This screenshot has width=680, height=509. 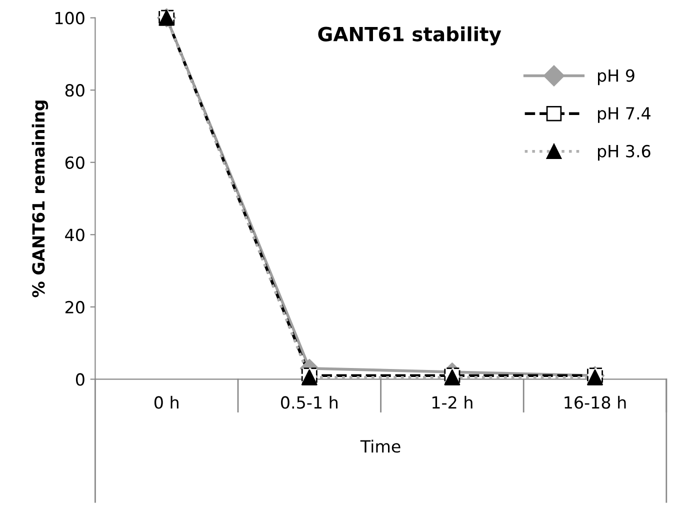 I want to click on chart-title: GANT61 stability, so click(x=410, y=36).